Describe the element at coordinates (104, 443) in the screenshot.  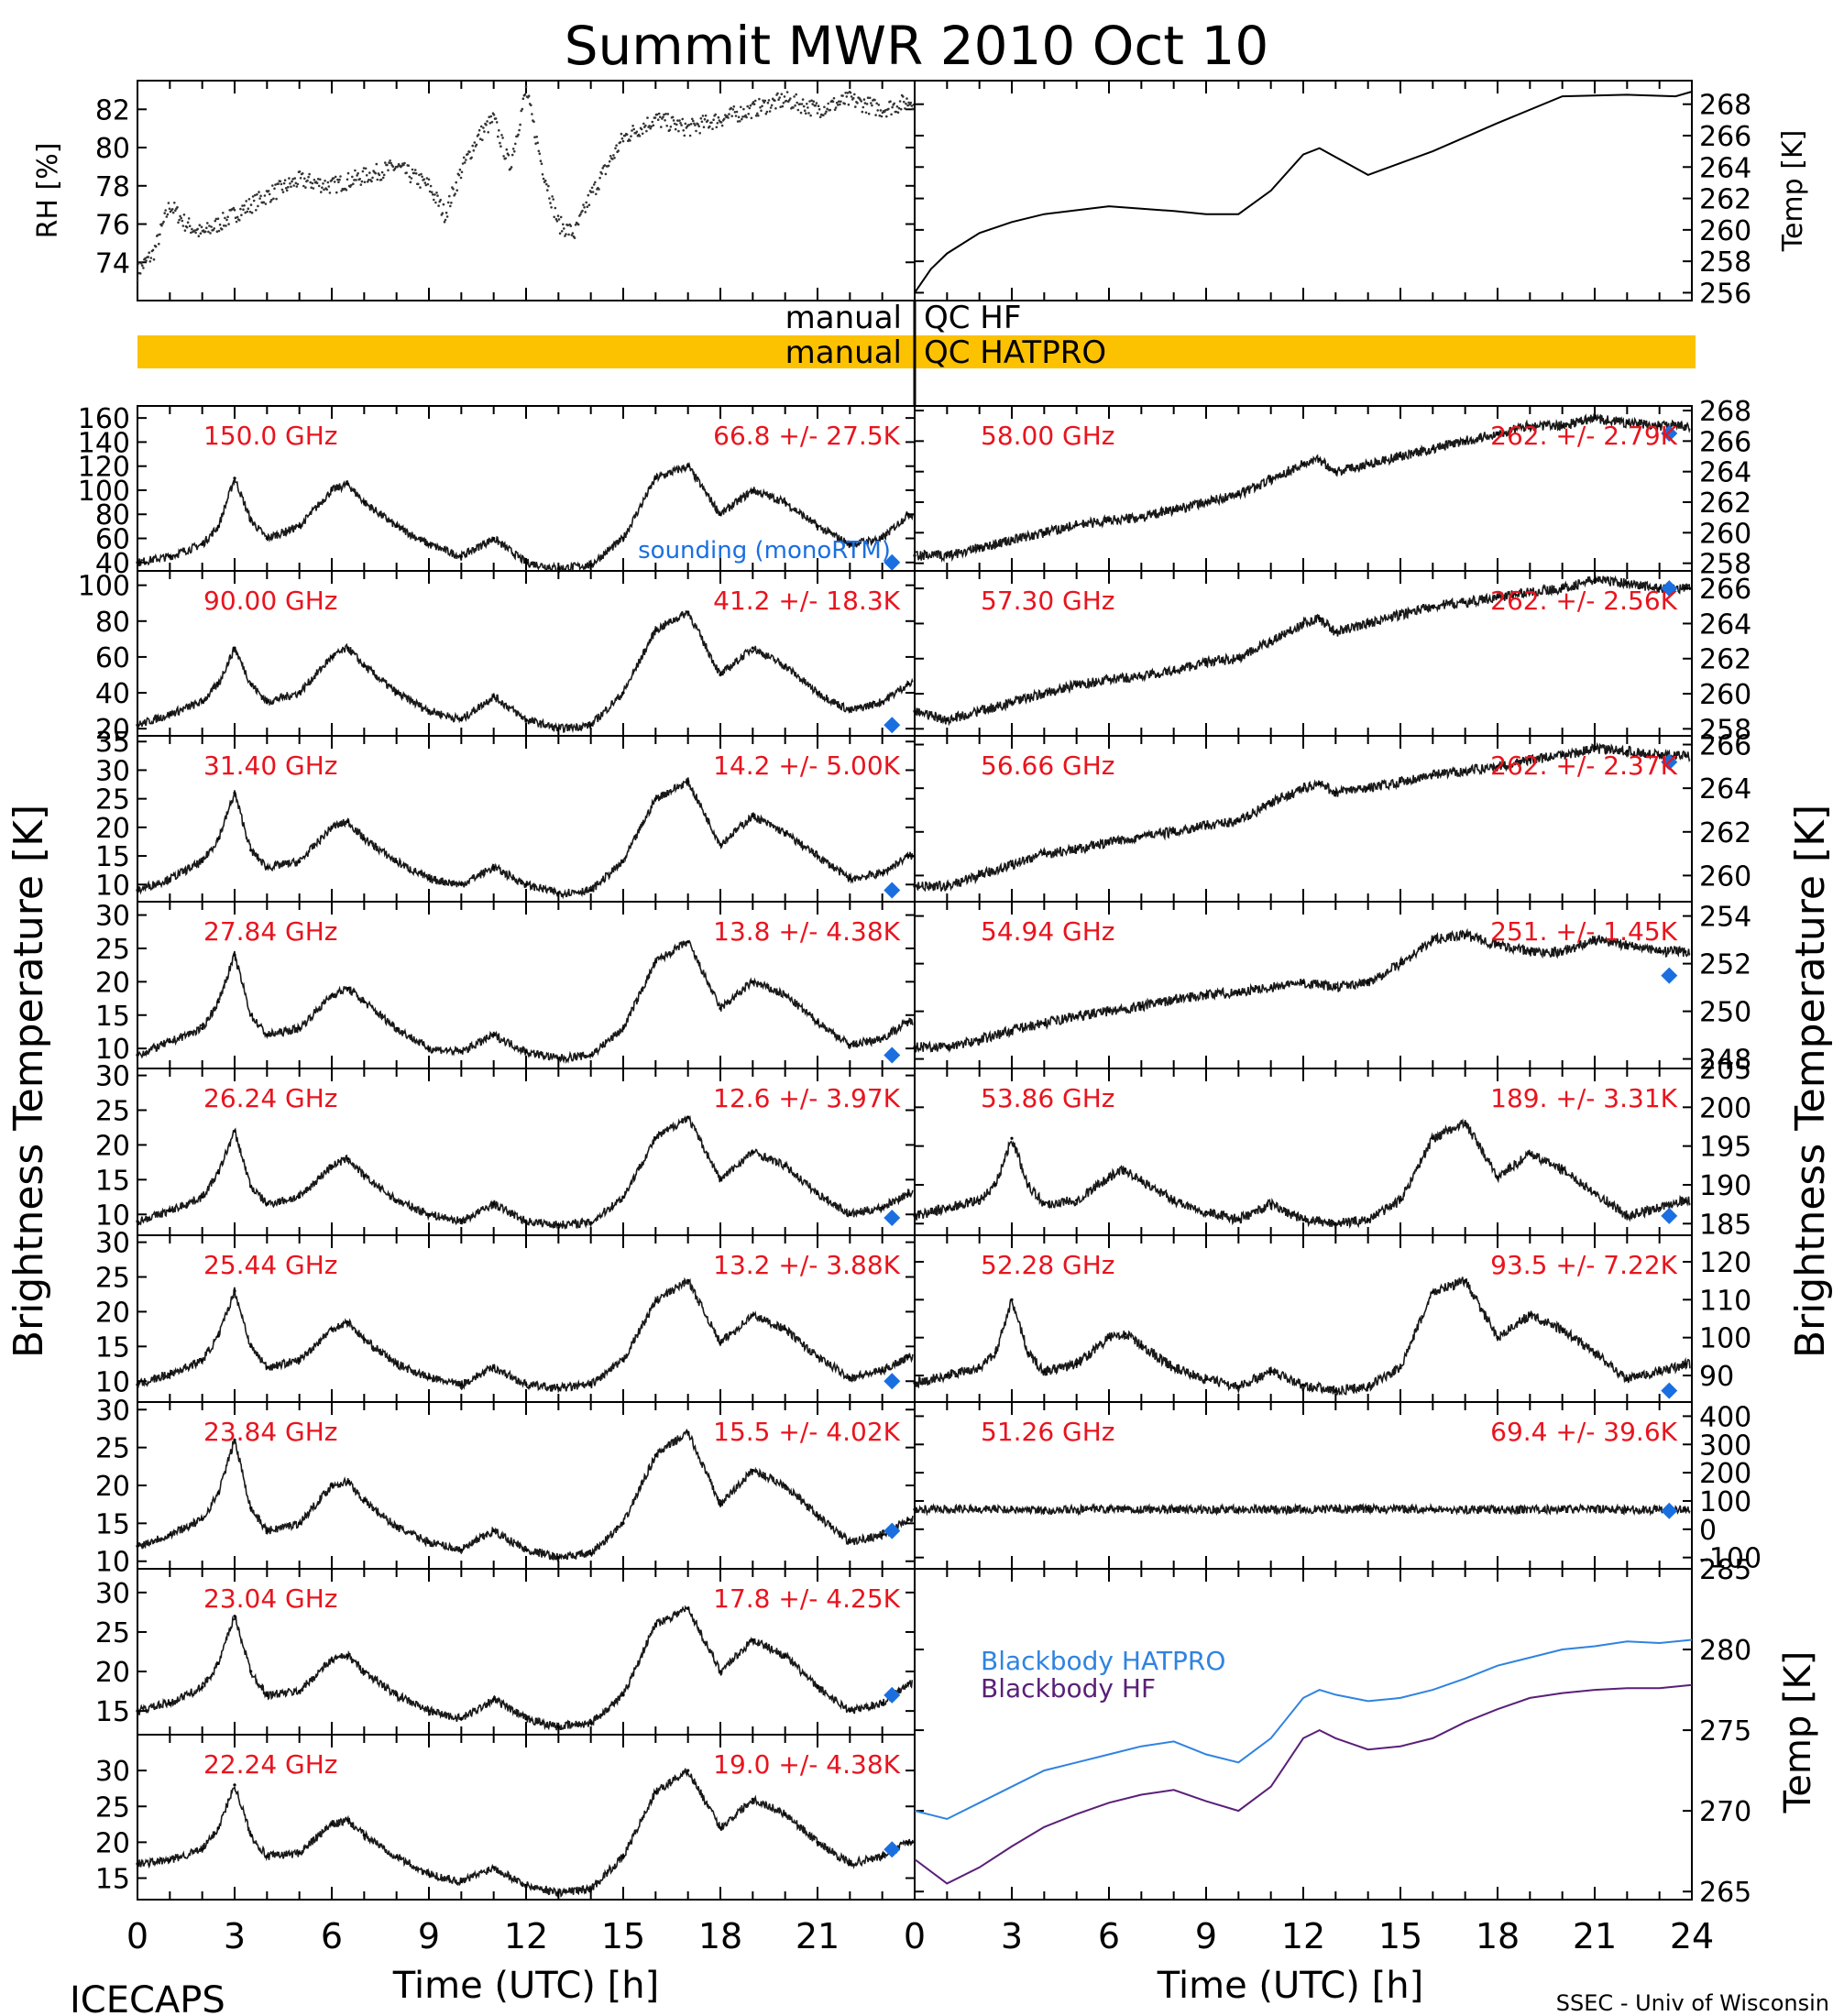
I see `y-tick-label: 140` at that location.